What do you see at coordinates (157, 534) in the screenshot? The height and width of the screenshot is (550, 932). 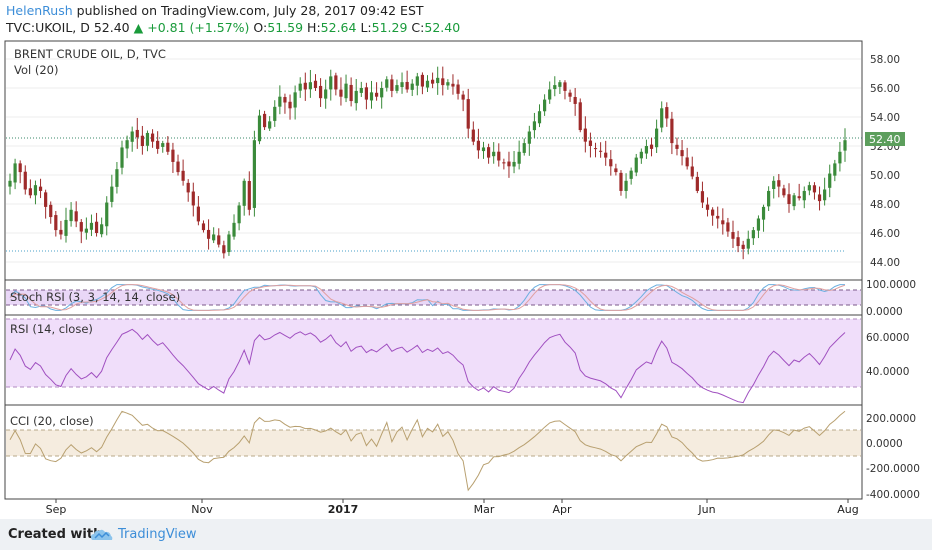 I see `tradingview-link: TradingView` at bounding box center [157, 534].